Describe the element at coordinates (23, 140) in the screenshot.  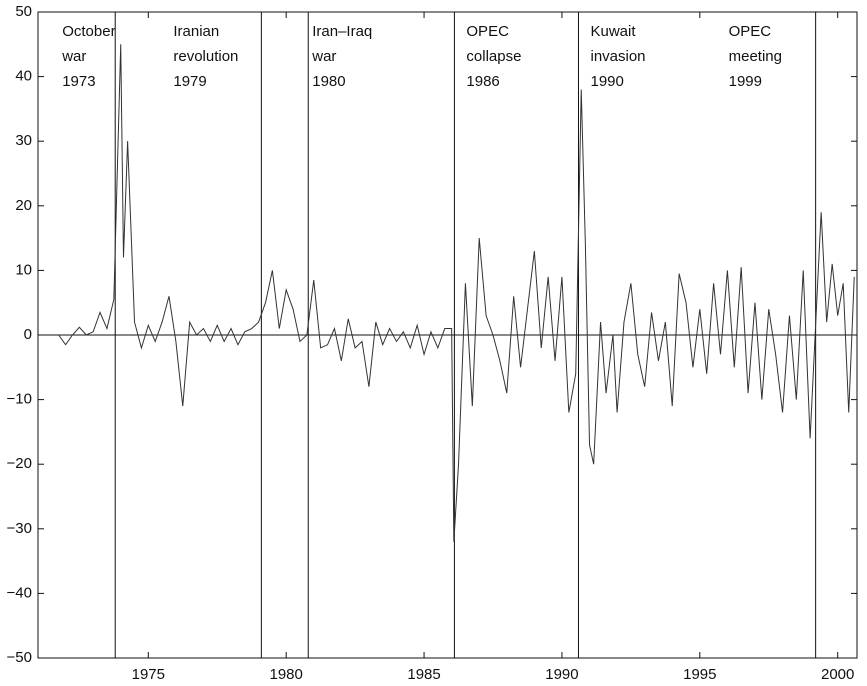
I see `y-tick-label: 30` at that location.